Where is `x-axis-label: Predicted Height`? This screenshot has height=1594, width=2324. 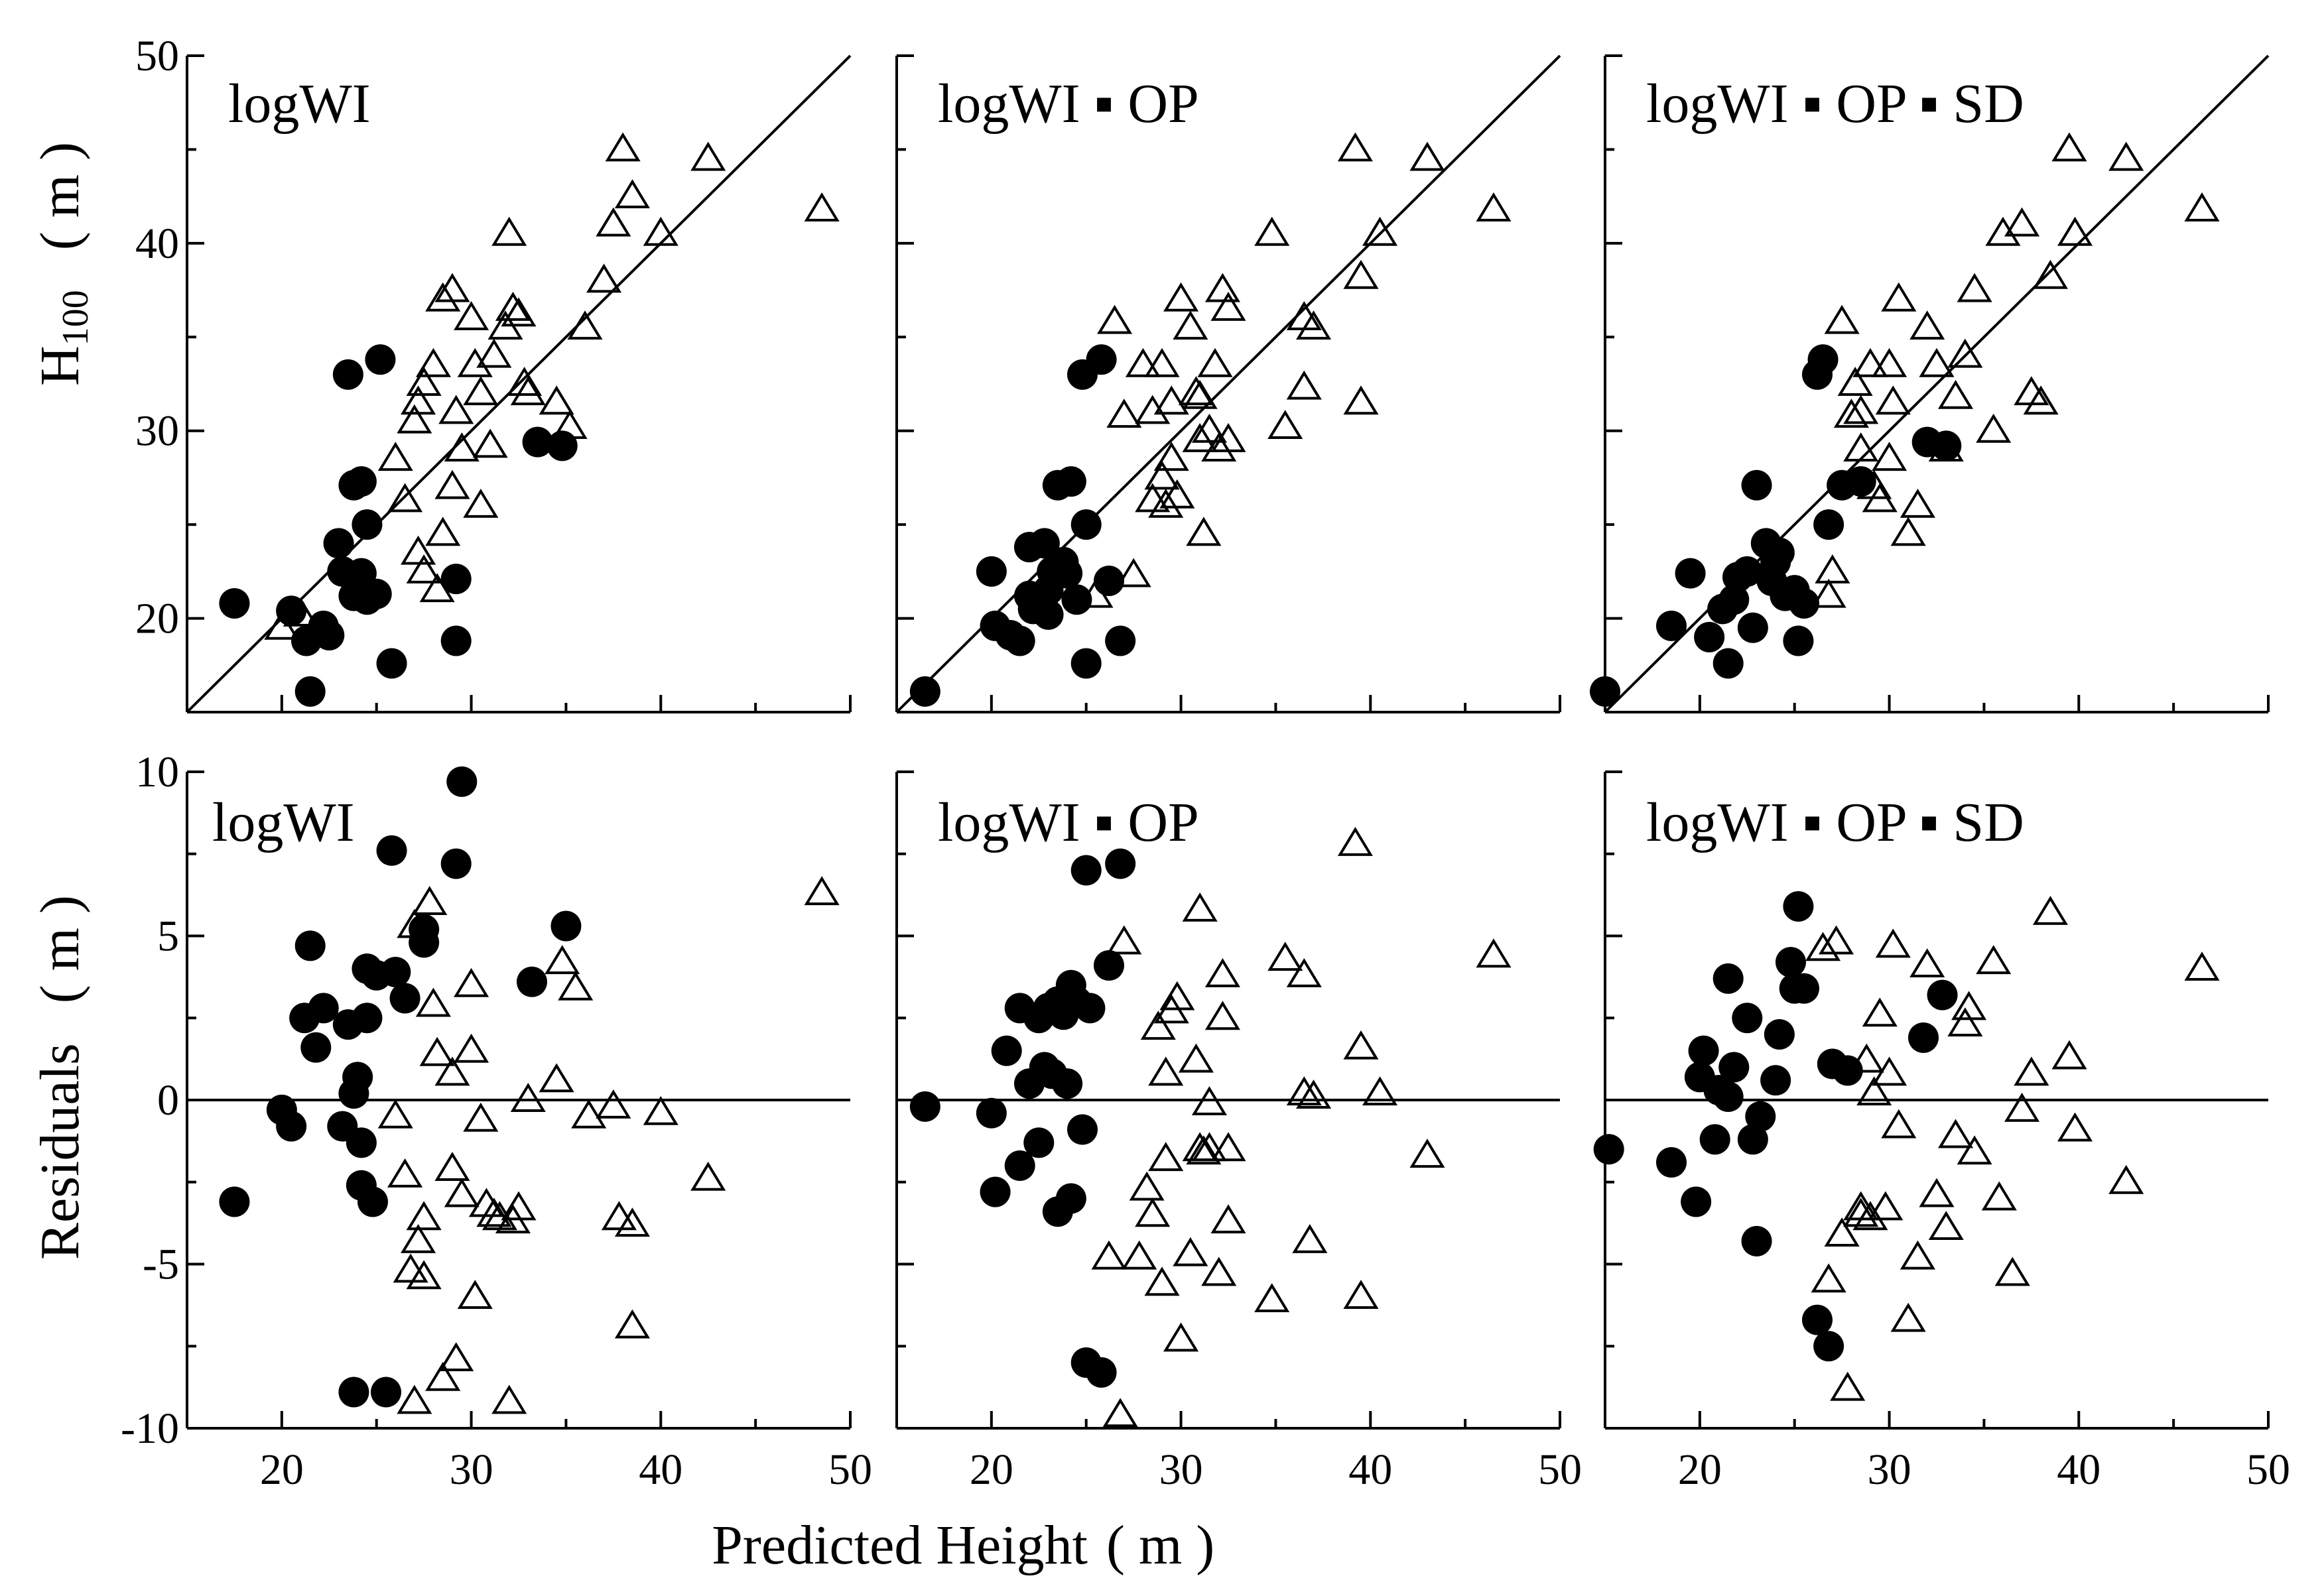 x-axis-label: Predicted Height is located at coordinates (900, 1545).